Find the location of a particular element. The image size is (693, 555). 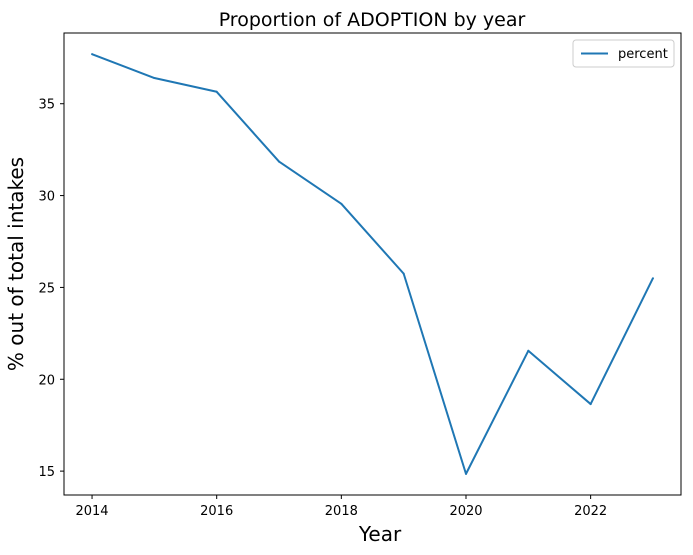

y-axis-ticks: 15 20 25 30 35 is located at coordinates (51, 289).